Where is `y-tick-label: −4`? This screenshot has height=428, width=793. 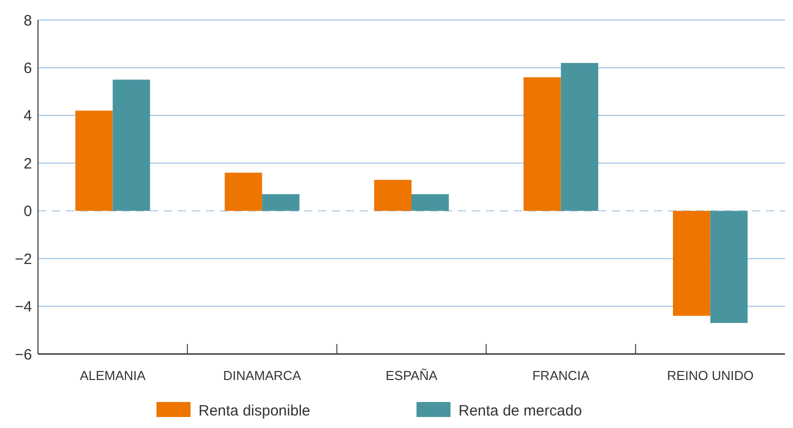
y-tick-label: −4 is located at coordinates (23, 307).